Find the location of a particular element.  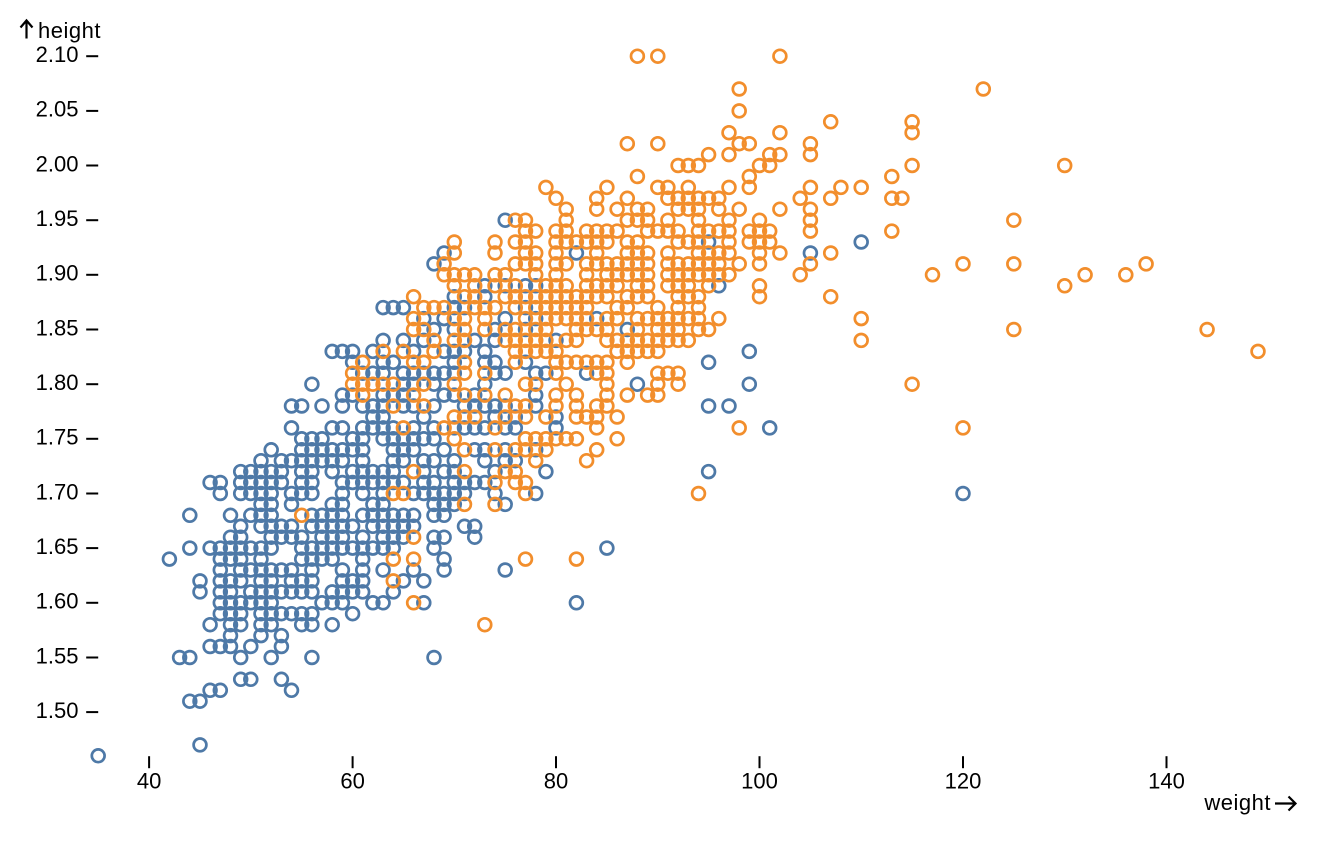

svg-text: 60 is located at coordinates (352, 781).